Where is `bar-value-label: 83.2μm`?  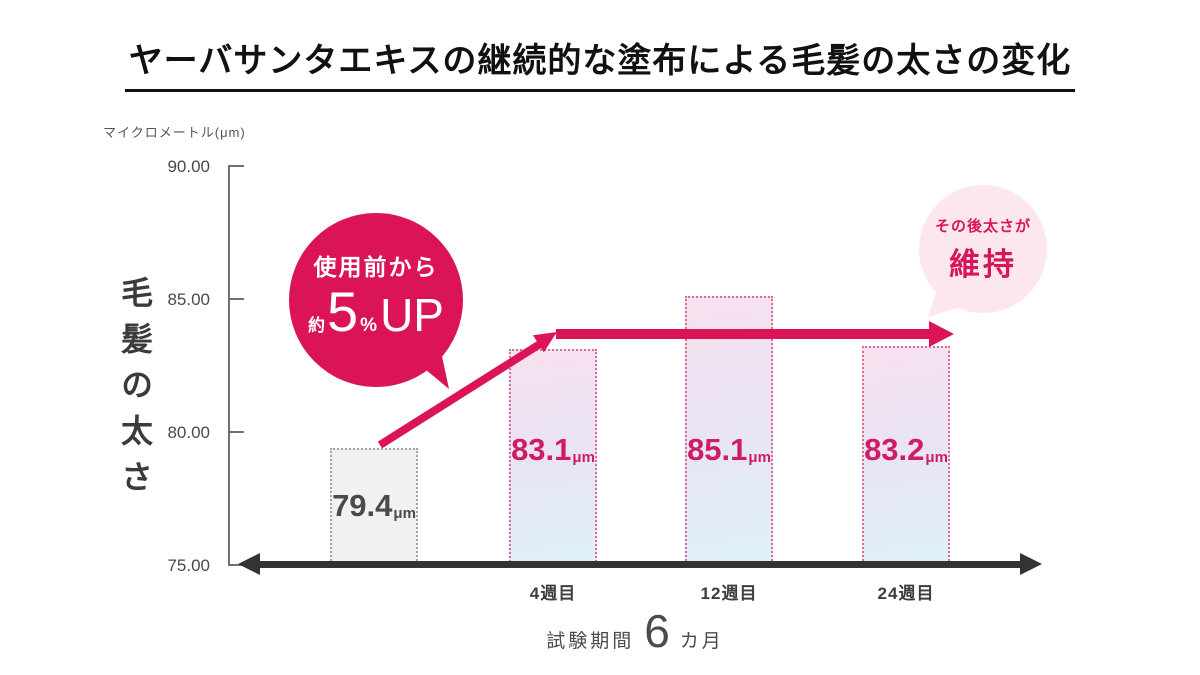
bar-value-label: 83.2μm is located at coordinates (906, 450).